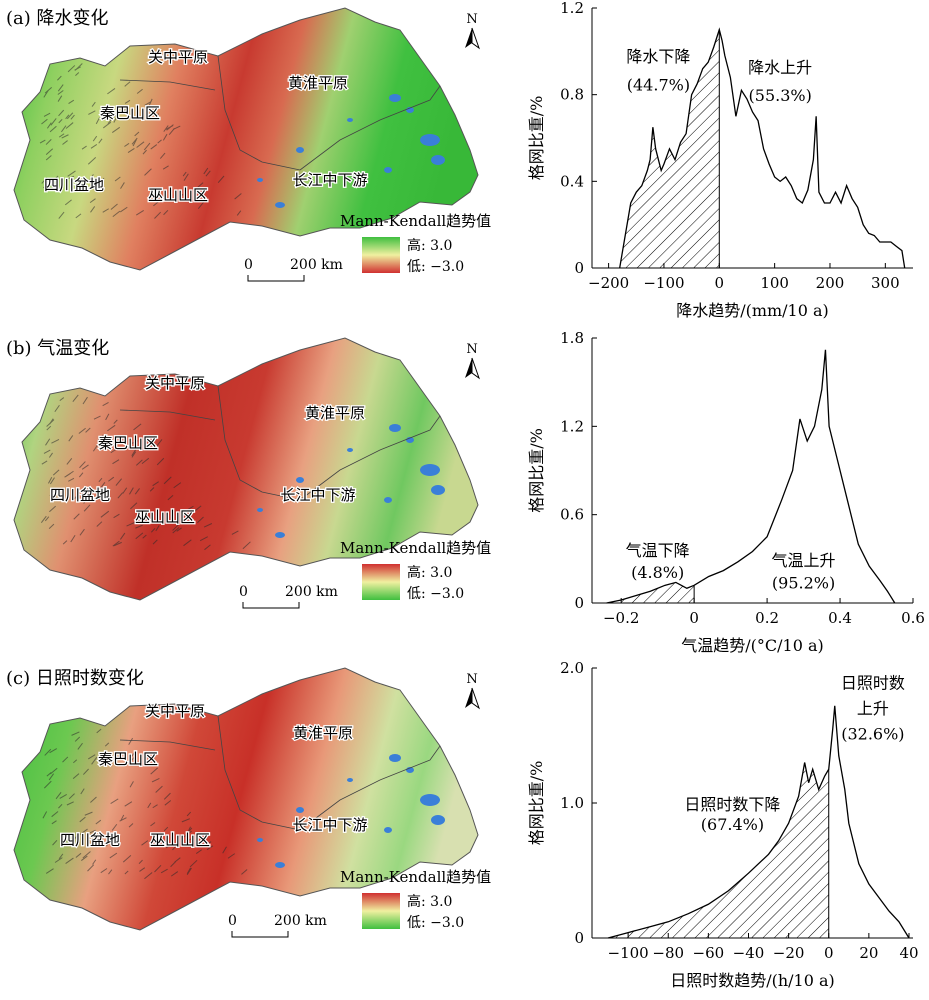 The height and width of the screenshot is (1000, 929). I want to click on x-tick-label: 300, so click(885, 283).